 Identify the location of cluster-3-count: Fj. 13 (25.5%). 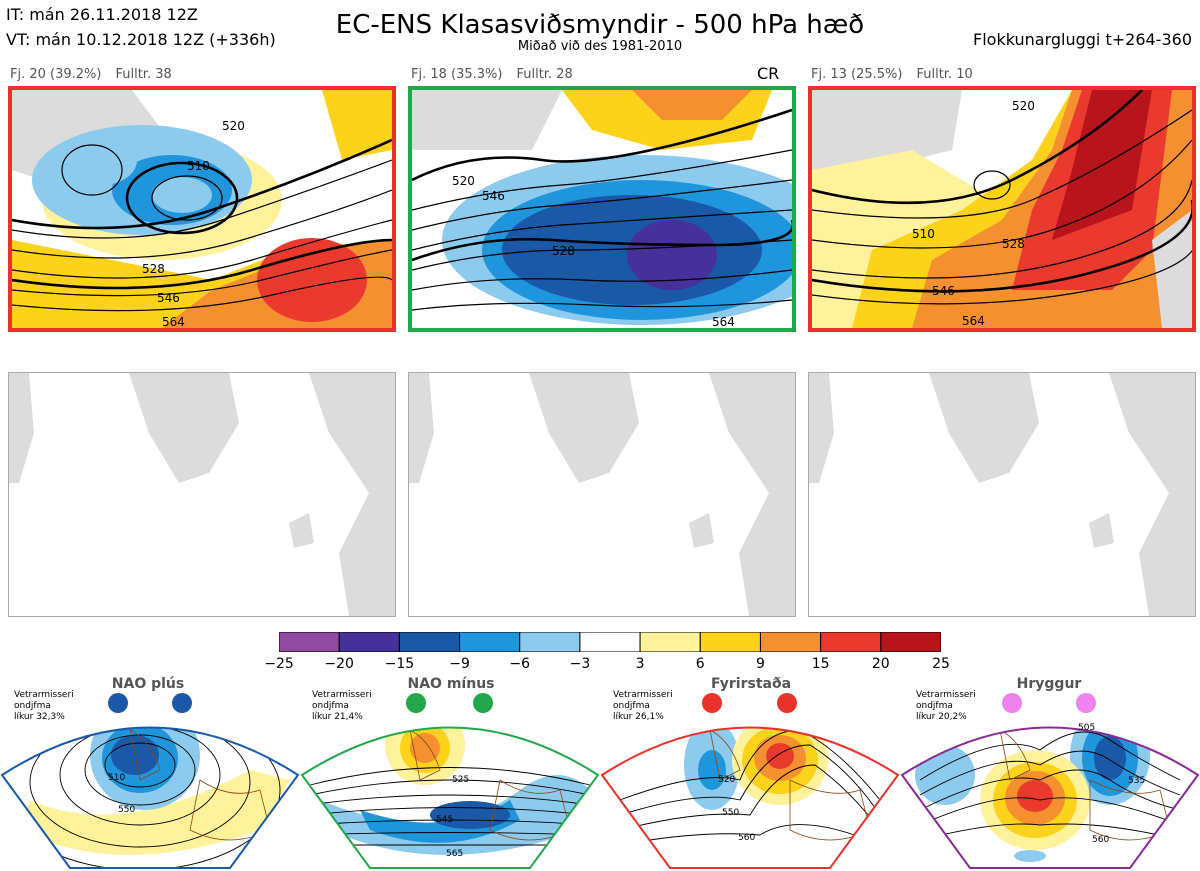
(857, 74).